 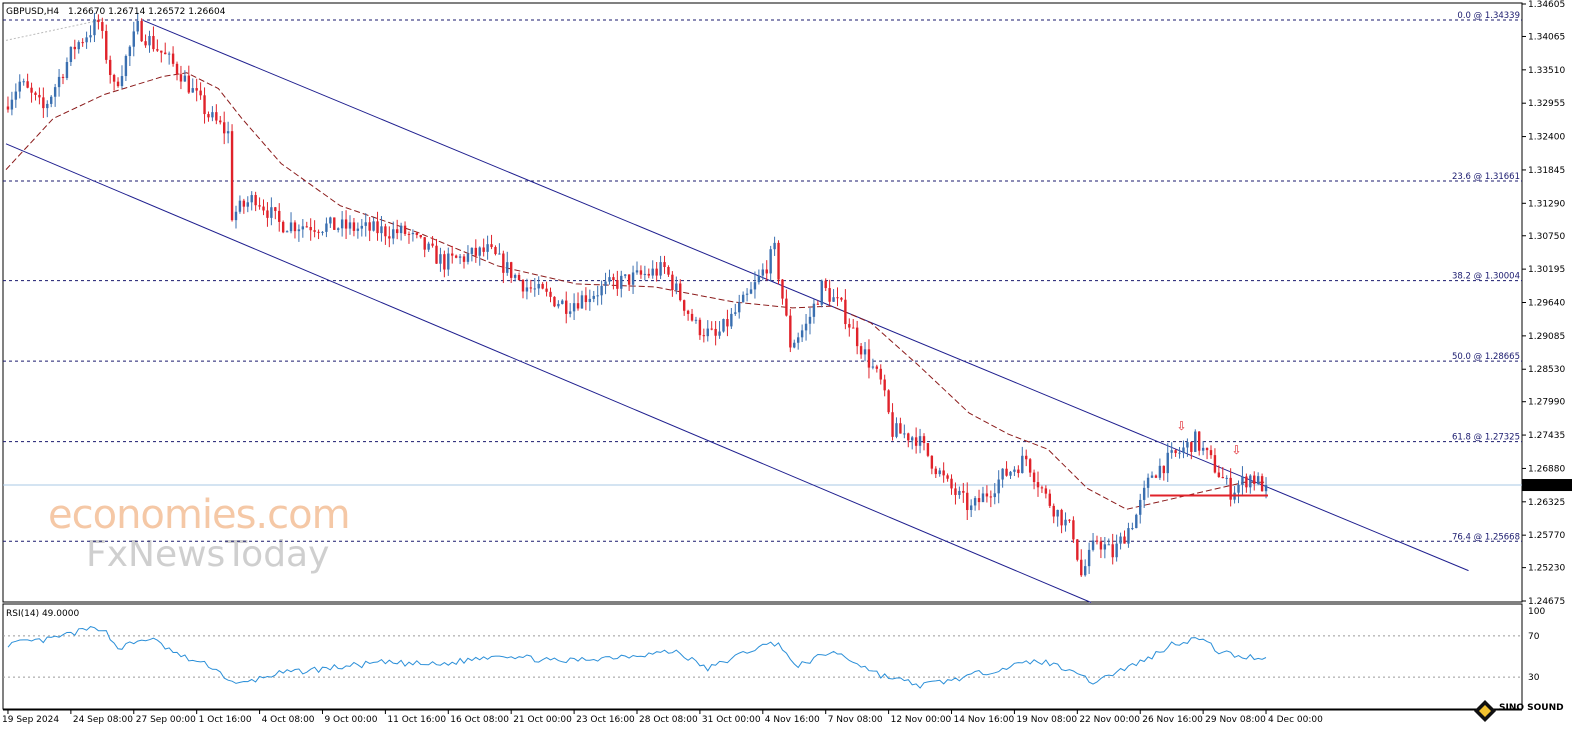 I want to click on current-price-label: 1.26604, so click(x=1546, y=487).